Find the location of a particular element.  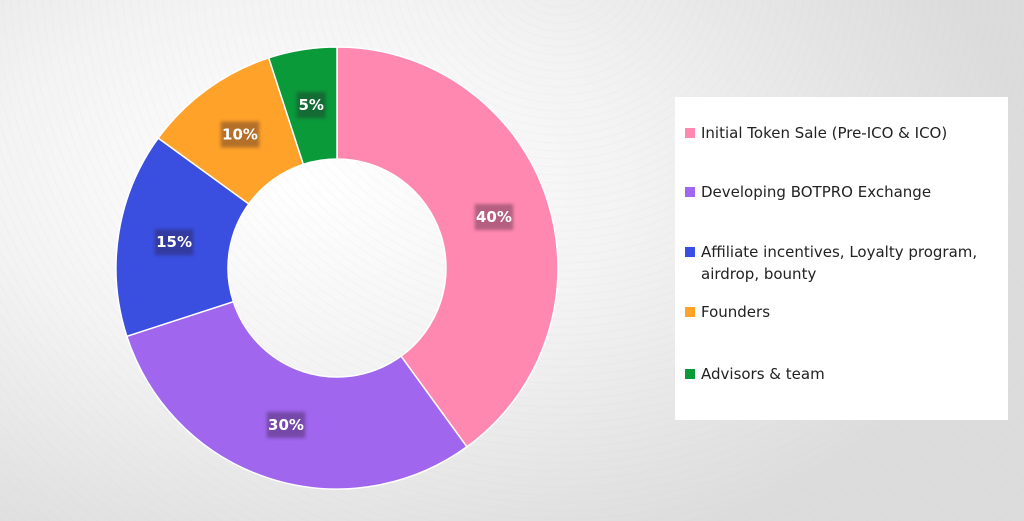

legend-item-initial-token-sale: Initial Token Sale (Pre-ICO & ICO) is located at coordinates (848, 133).